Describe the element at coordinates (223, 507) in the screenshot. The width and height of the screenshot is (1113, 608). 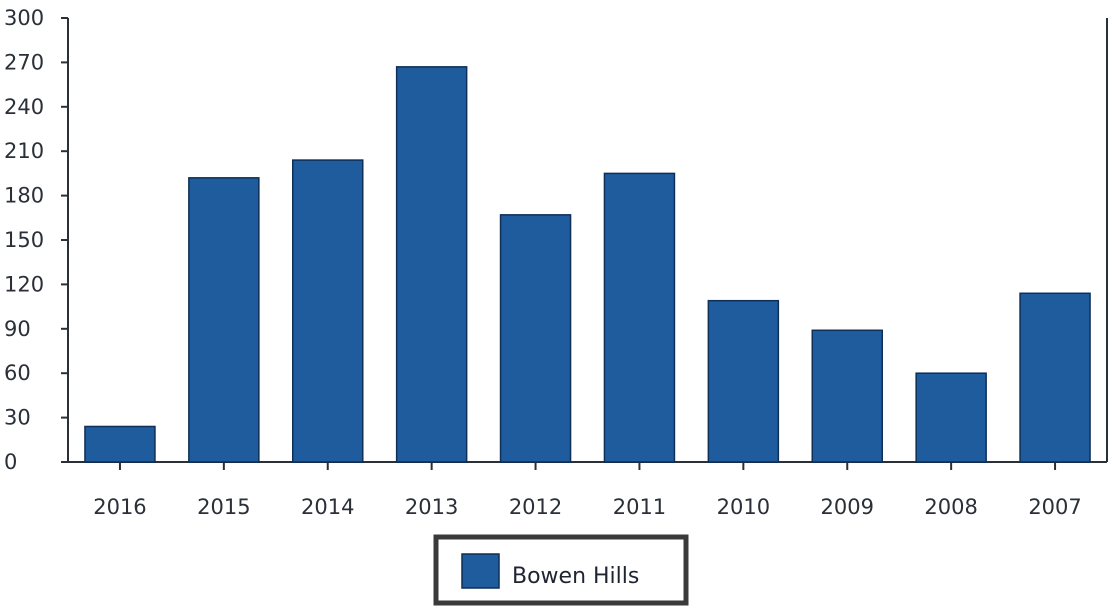
I see `x-tick-label-2015: 2015` at that location.